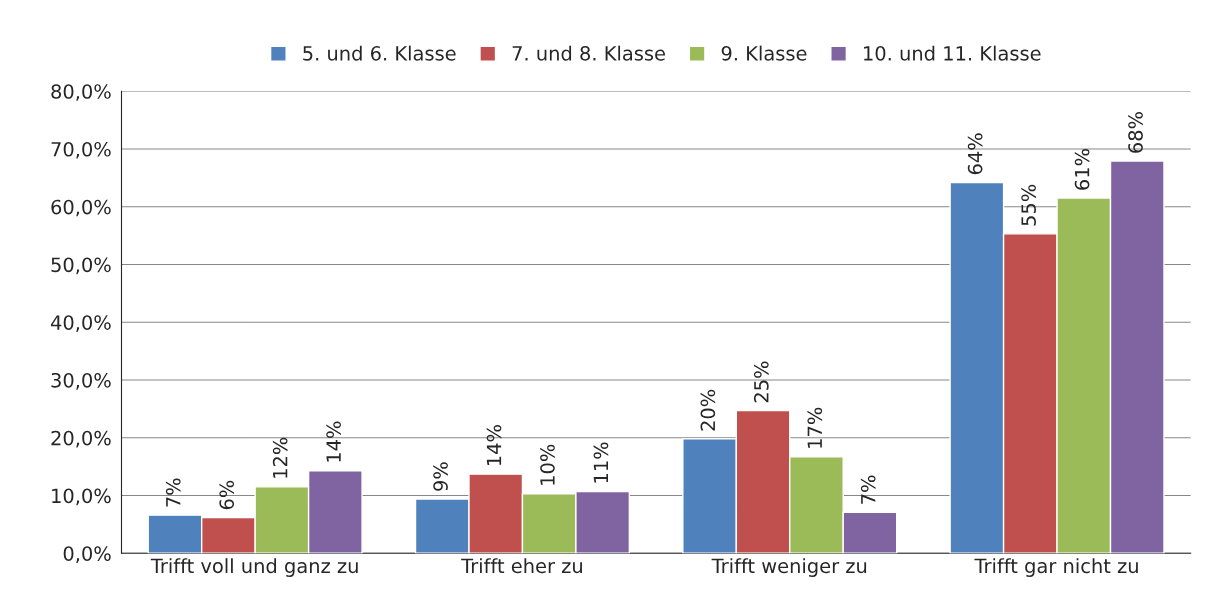  I want to click on x-tick-label: Trifft eher zu, so click(521, 566).